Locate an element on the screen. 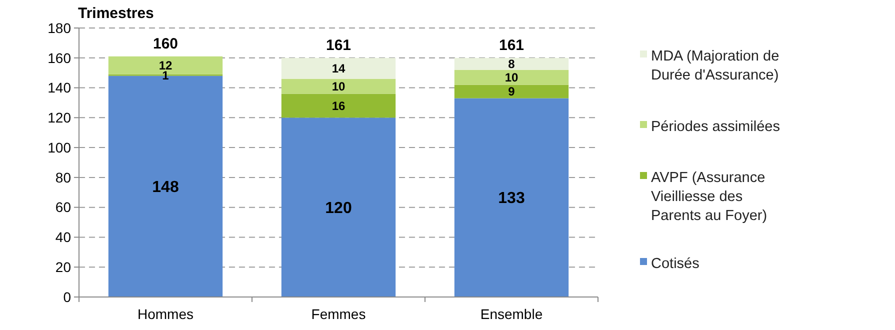  legend-label: AVPF (Assurance Vieilliesse des Parents au Foyer) is located at coordinates (709, 197).